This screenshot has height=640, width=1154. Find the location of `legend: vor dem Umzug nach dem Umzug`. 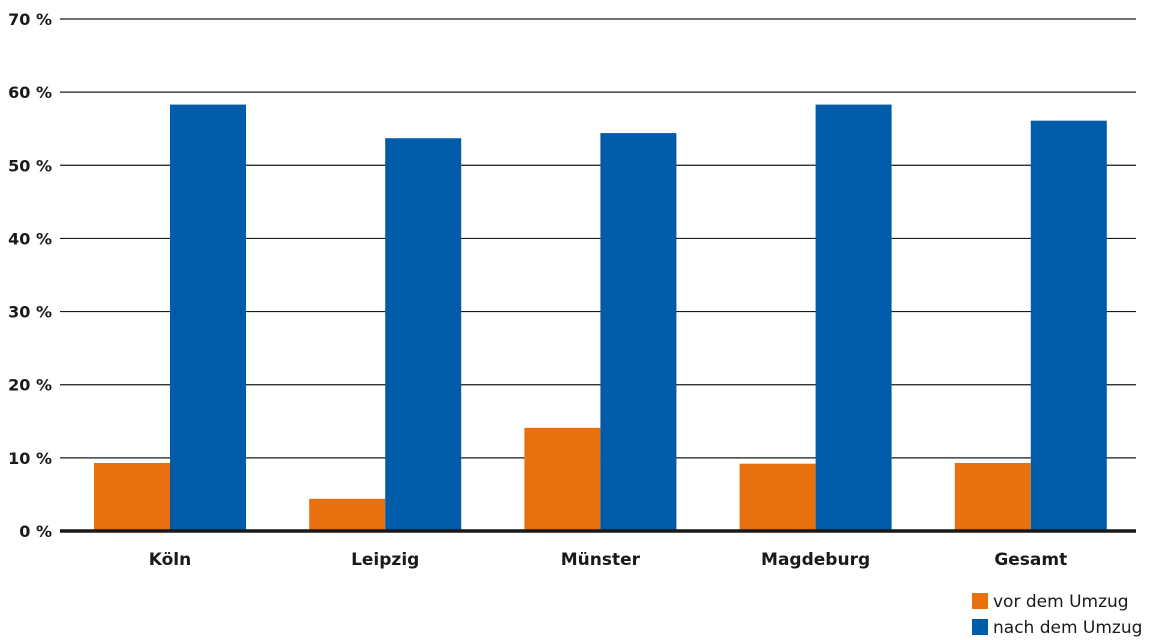

legend: vor dem Umzug nach dem Umzug is located at coordinates (1057, 615).